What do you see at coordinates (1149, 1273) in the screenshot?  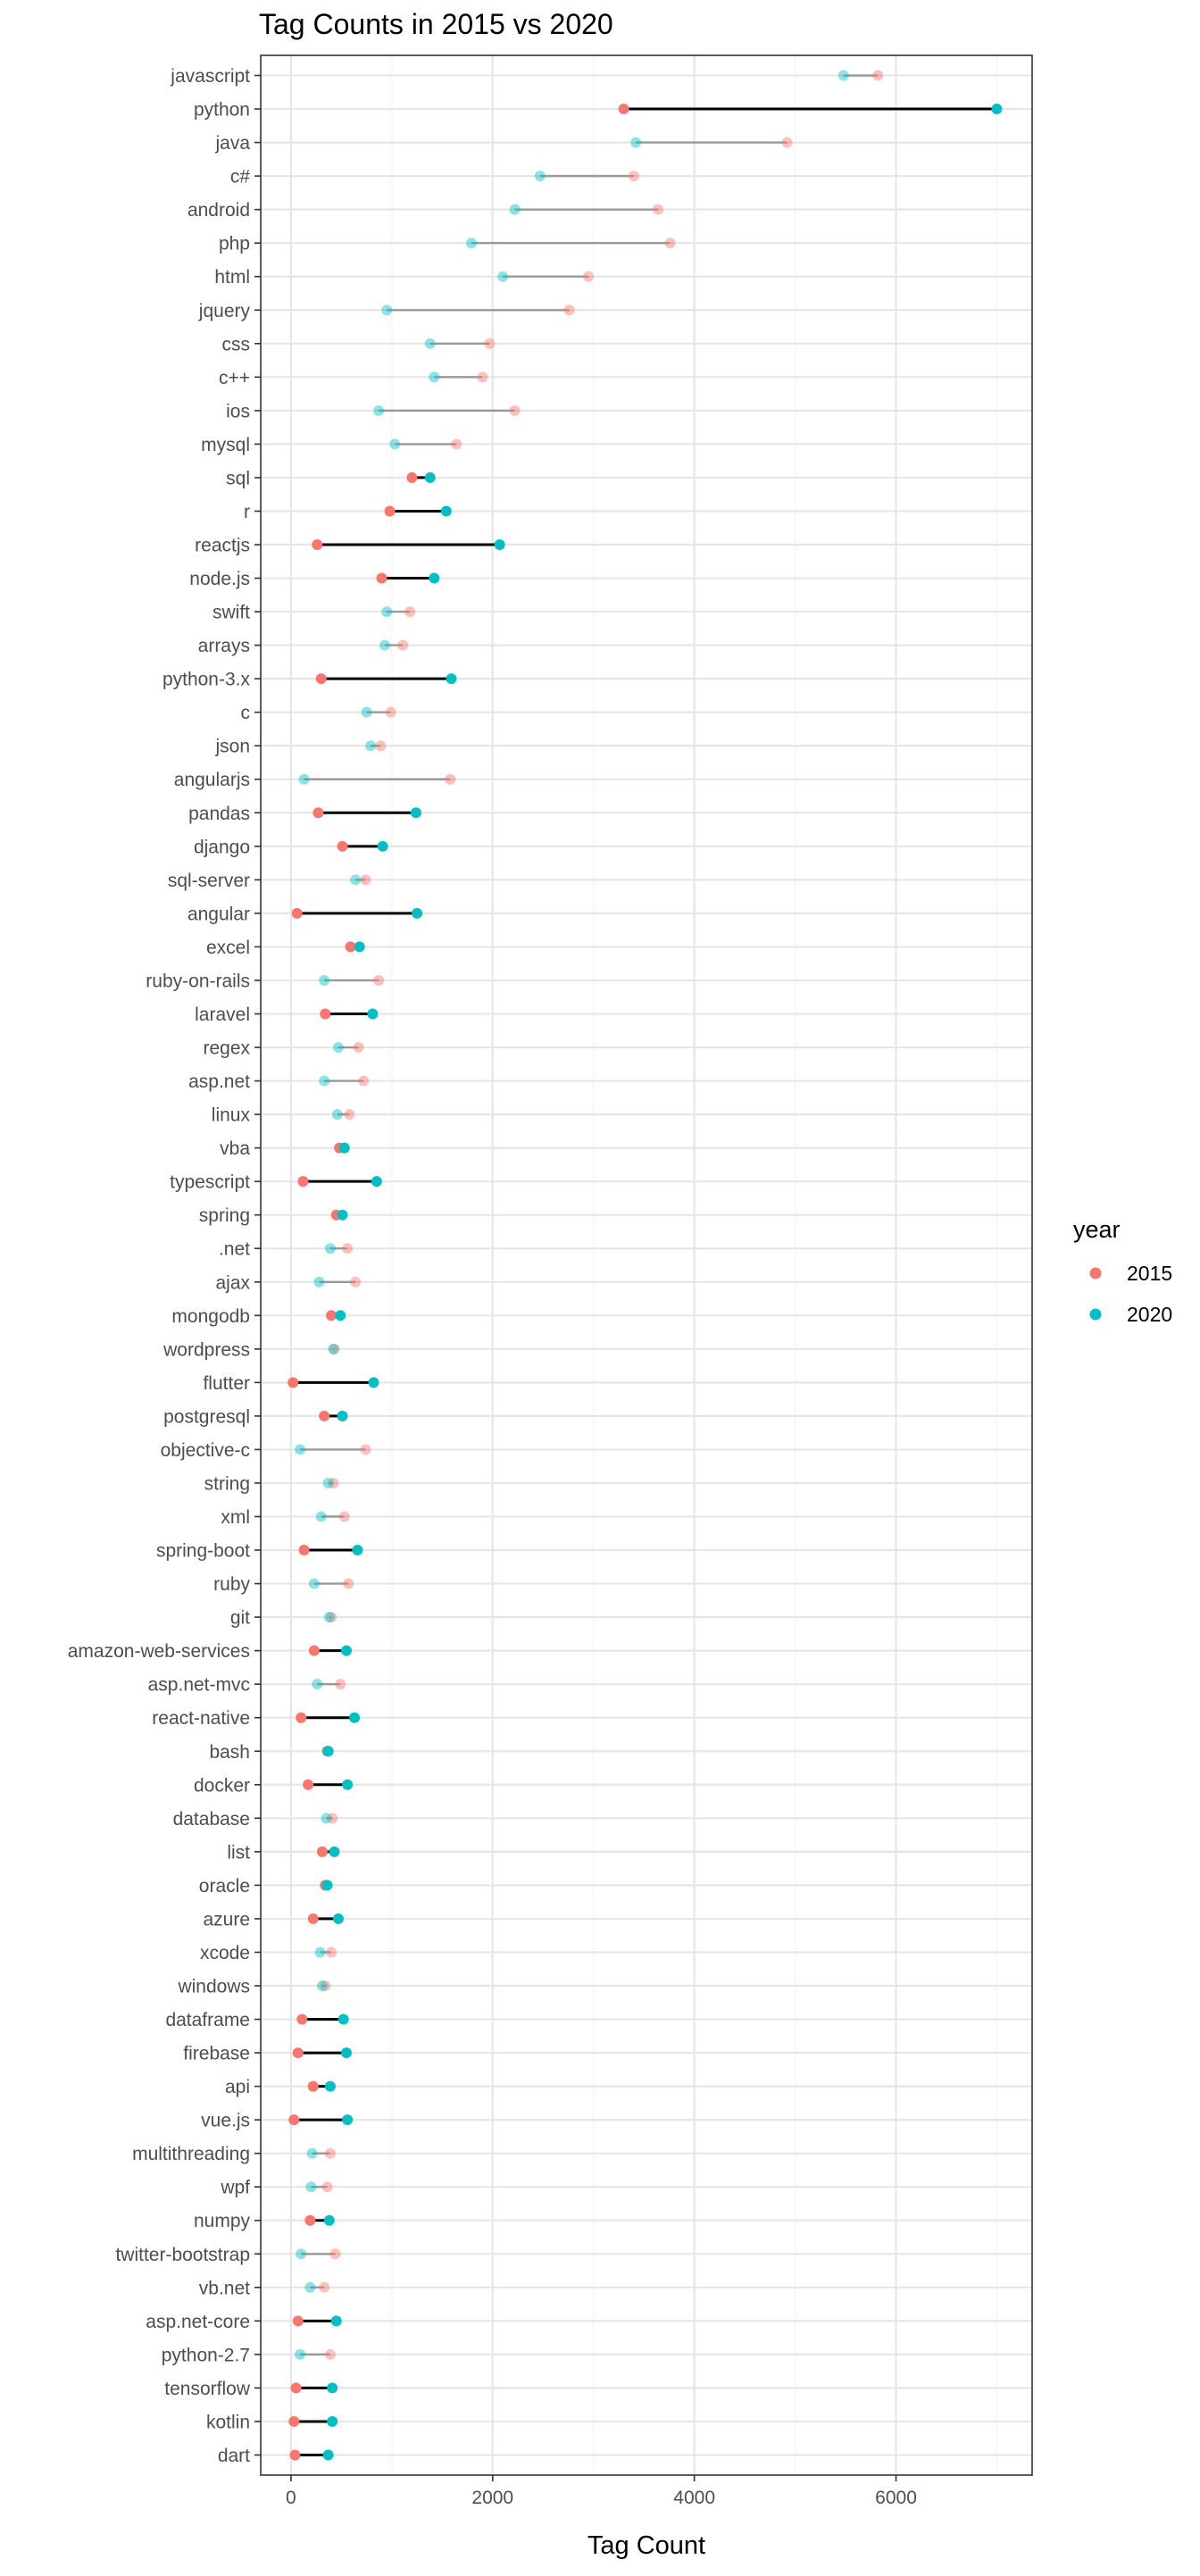 I see `legend-label-2015: 2015` at bounding box center [1149, 1273].